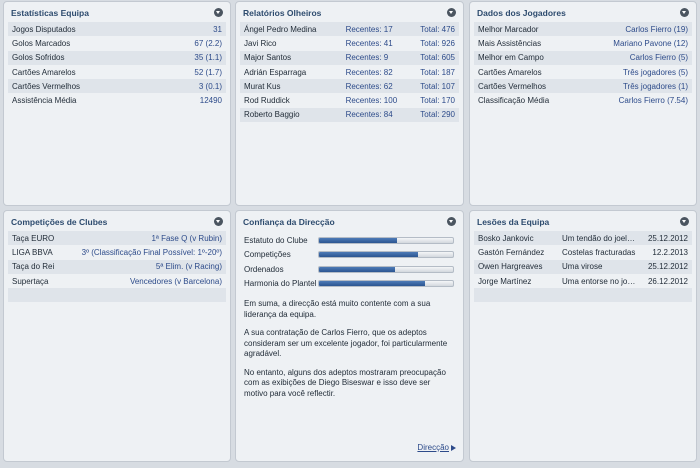  I want to click on confidence-bar, so click(386, 284).